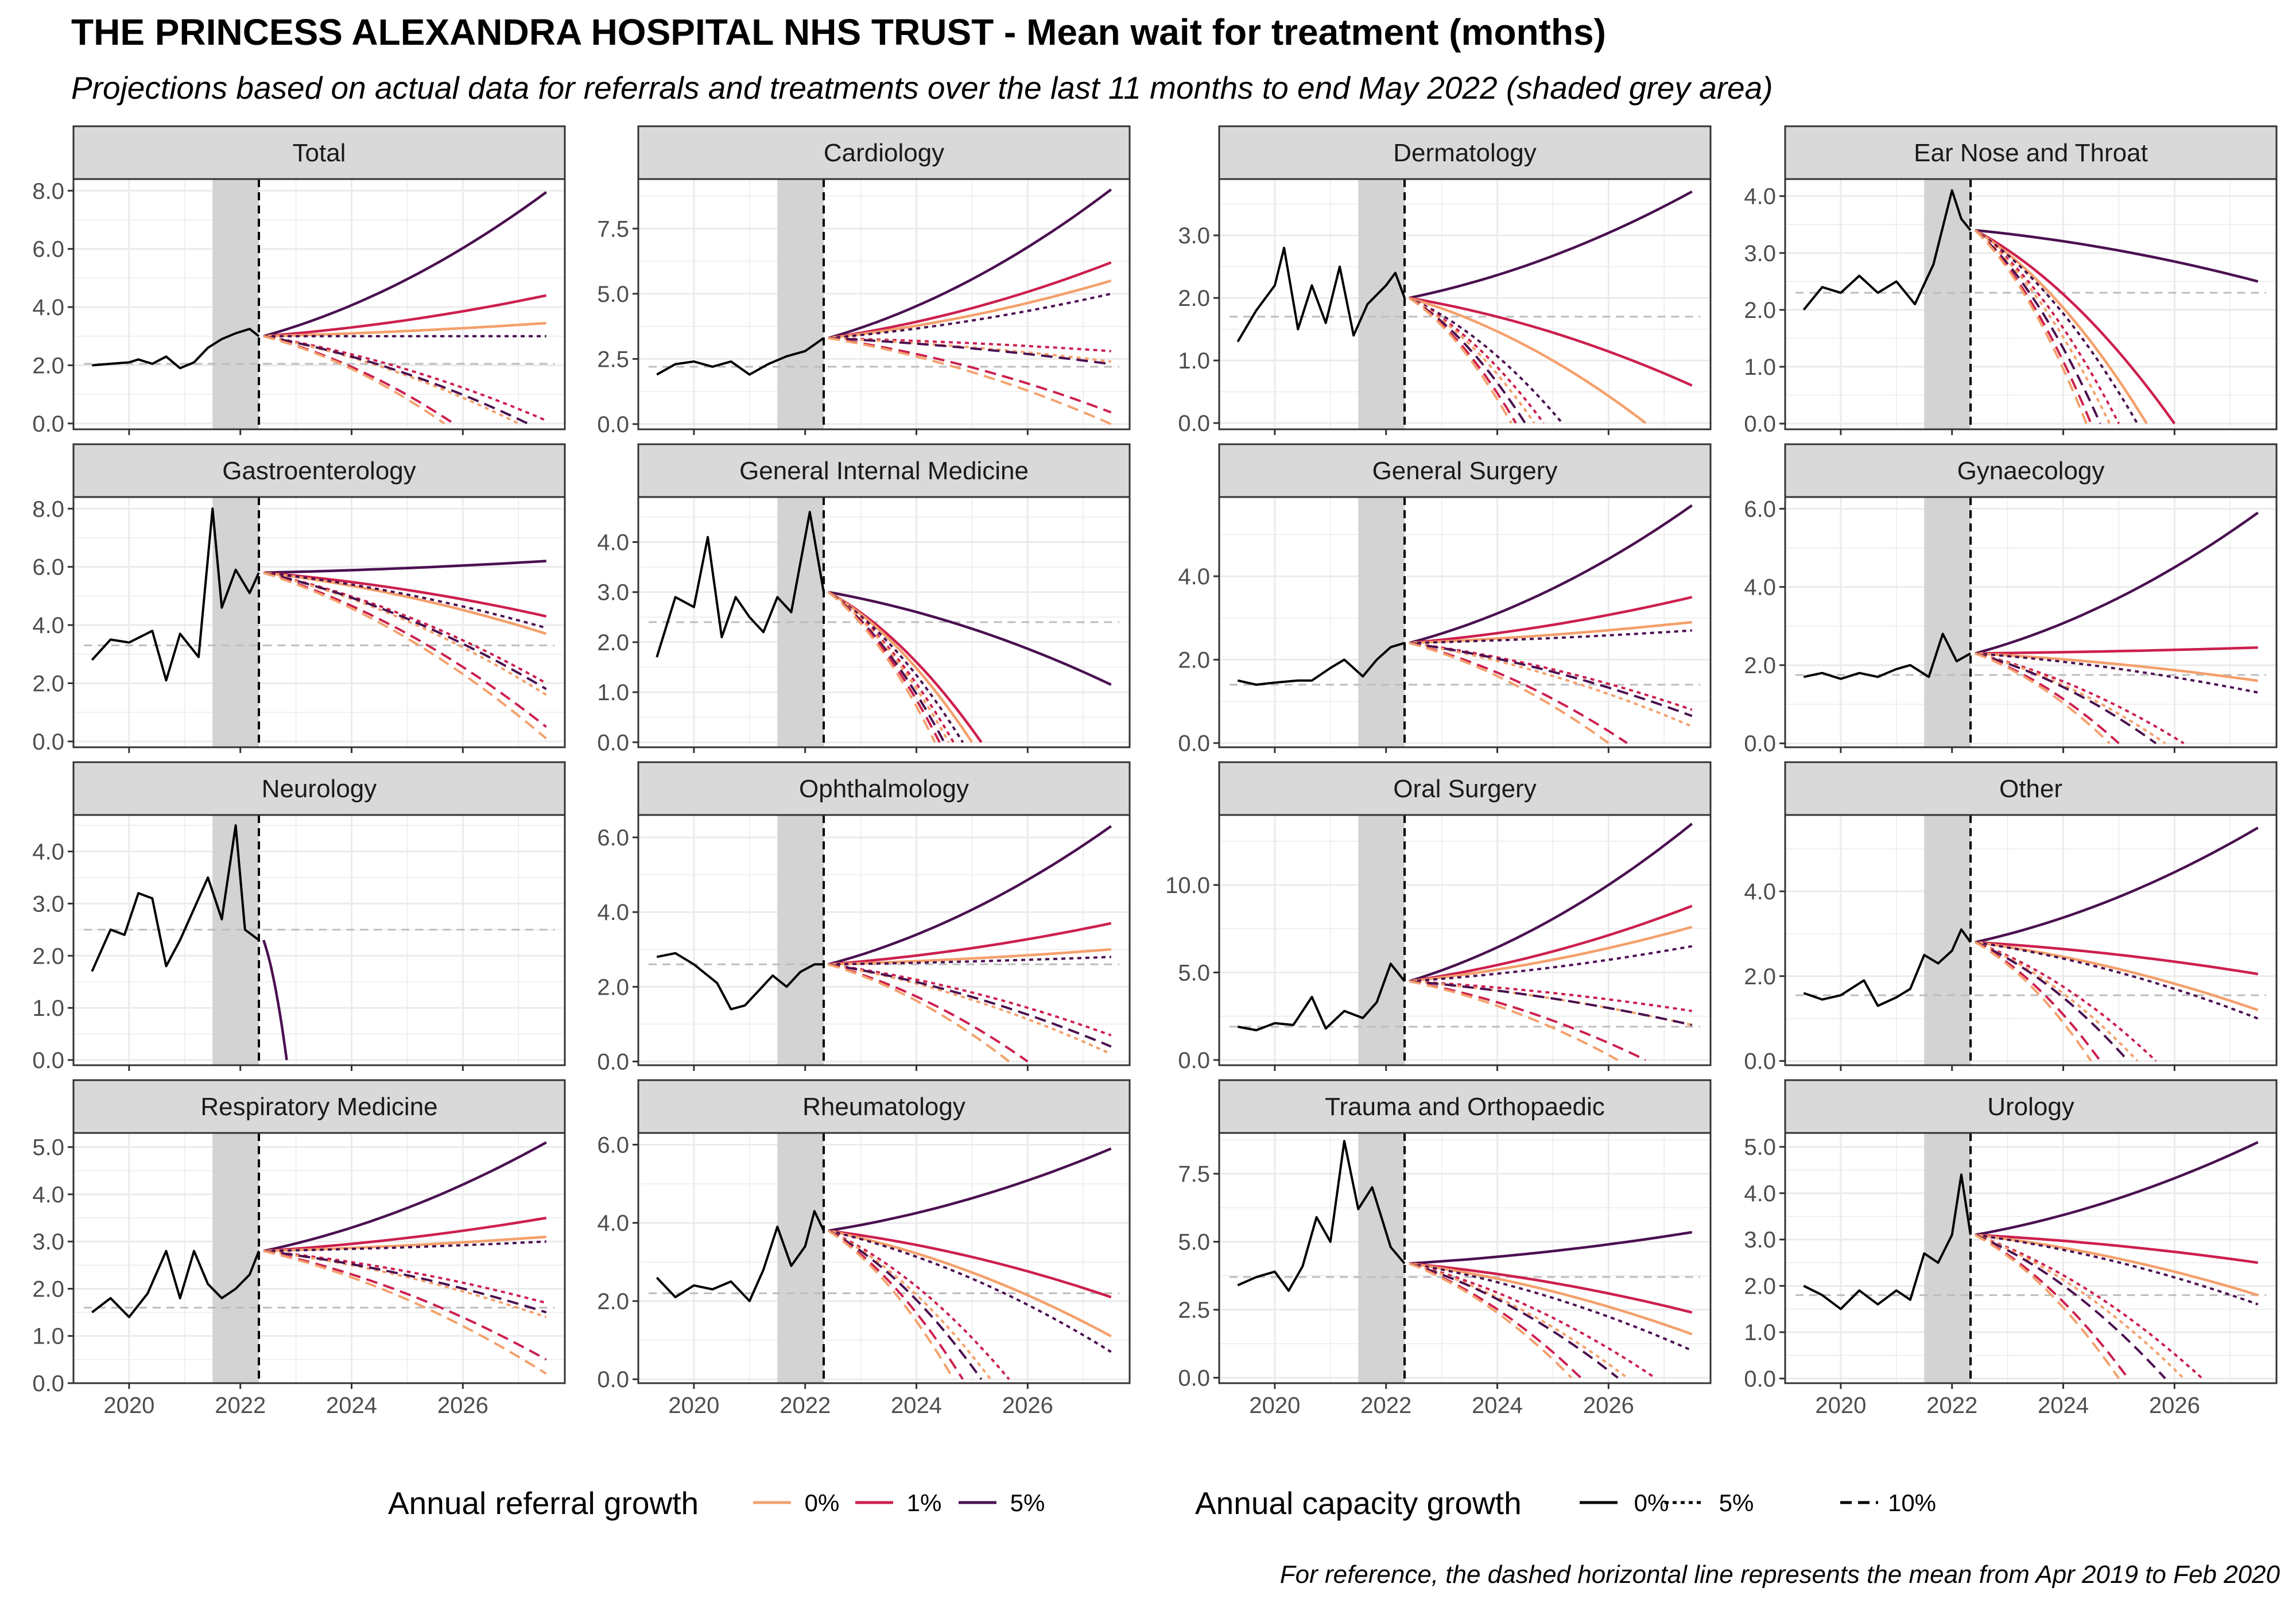 This screenshot has width=2296, height=1607. I want to click on y-tick-label: 2.5, so click(613, 359).